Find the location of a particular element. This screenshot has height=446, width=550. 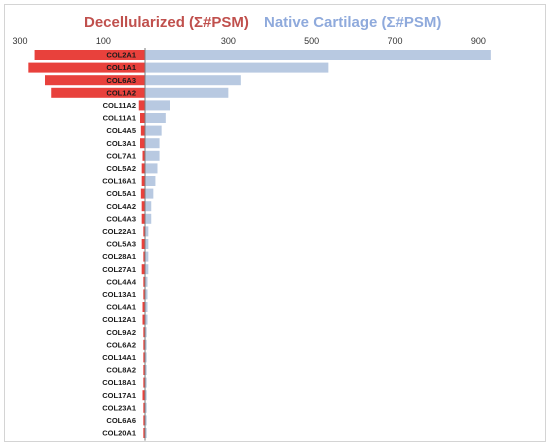

category-label: COL7A1 is located at coordinates (121, 155).